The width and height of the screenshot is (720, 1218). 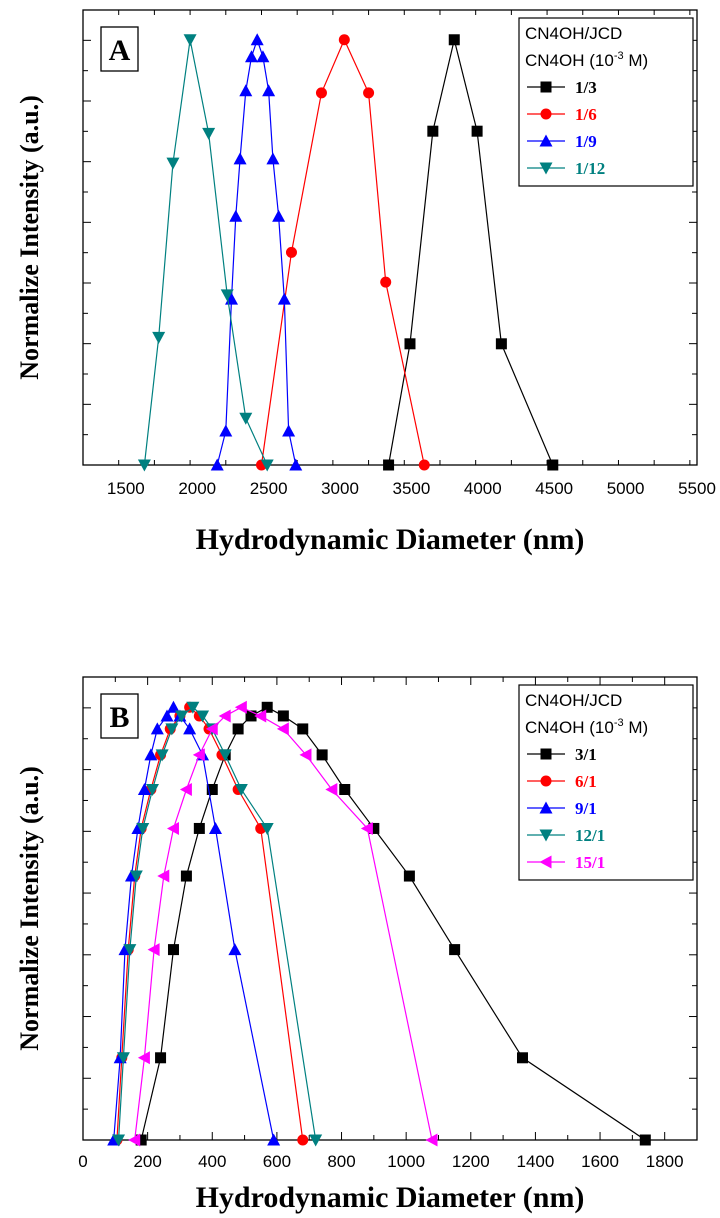 What do you see at coordinates (147, 1161) in the screenshot?
I see `x-tick-label: 200` at bounding box center [147, 1161].